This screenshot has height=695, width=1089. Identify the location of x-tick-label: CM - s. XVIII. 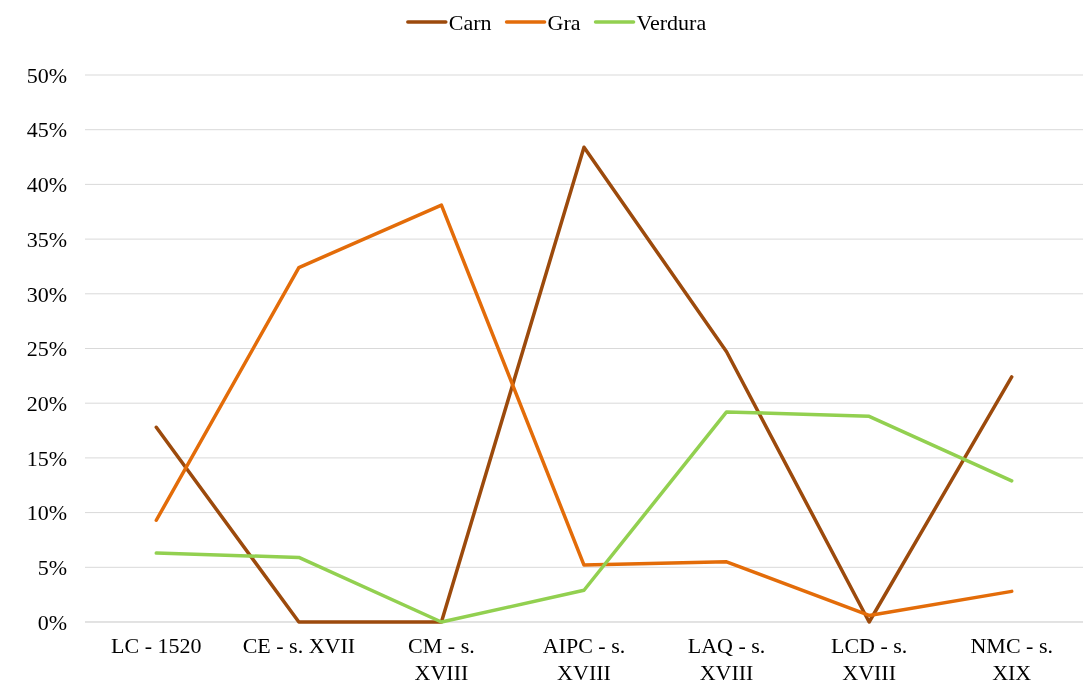
(441, 659).